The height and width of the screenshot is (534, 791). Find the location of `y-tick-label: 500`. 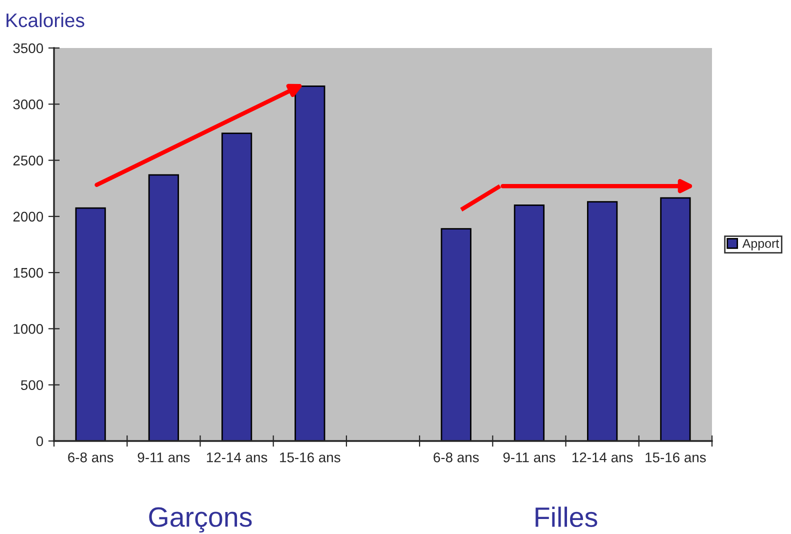

y-tick-label: 500 is located at coordinates (32, 385).